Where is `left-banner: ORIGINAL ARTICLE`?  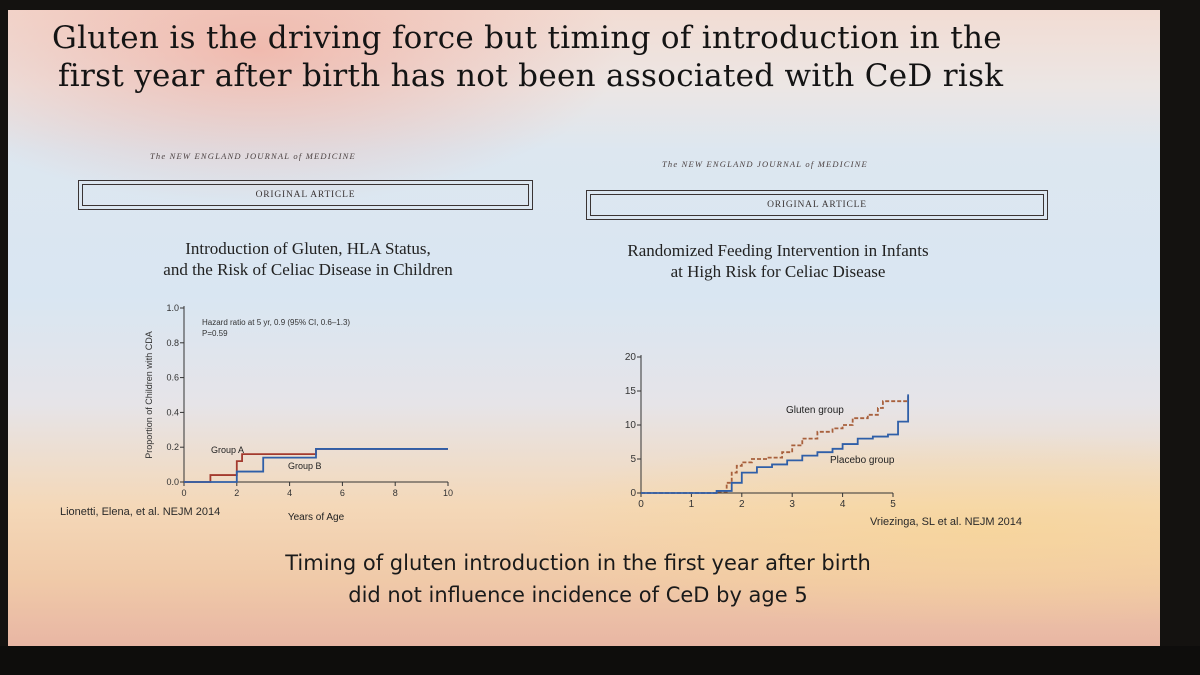
left-banner: ORIGINAL ARTICLE is located at coordinates (305, 195).